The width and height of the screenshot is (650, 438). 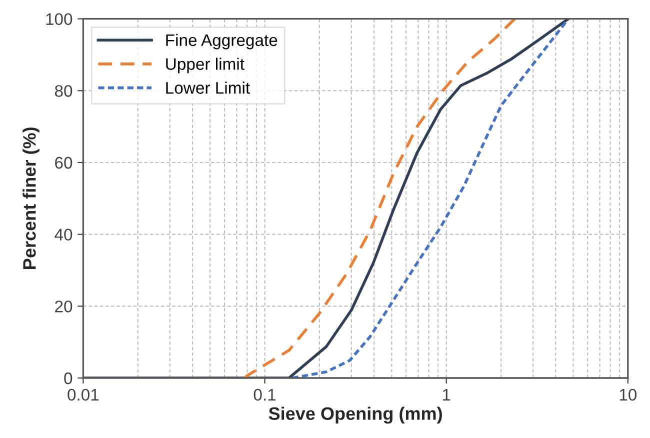 What do you see at coordinates (63, 306) in the screenshot?
I see `y-tick-label: 20` at bounding box center [63, 306].